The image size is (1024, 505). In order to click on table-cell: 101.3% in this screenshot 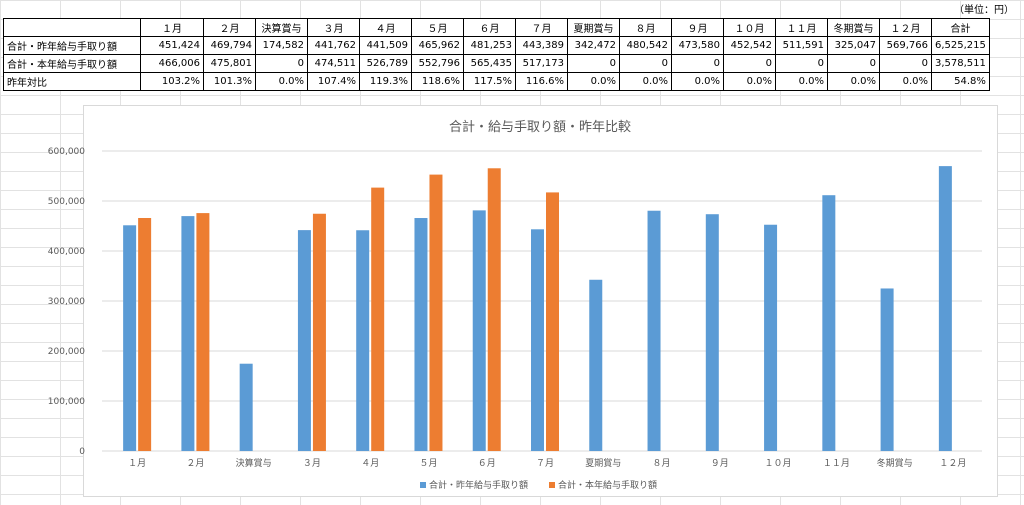, I will do `click(229, 81)`.